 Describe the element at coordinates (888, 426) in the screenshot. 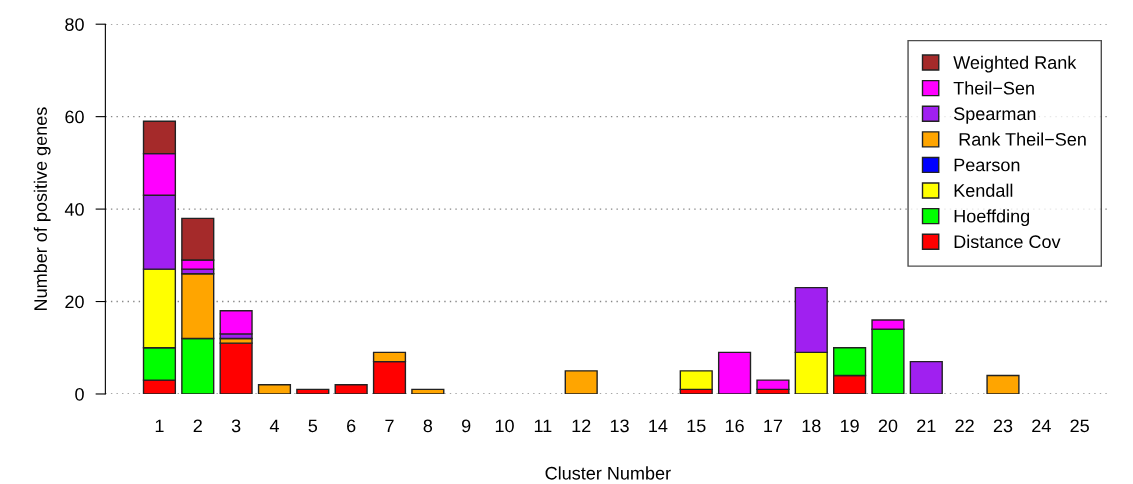

I see `x-tick-label: 20` at that location.